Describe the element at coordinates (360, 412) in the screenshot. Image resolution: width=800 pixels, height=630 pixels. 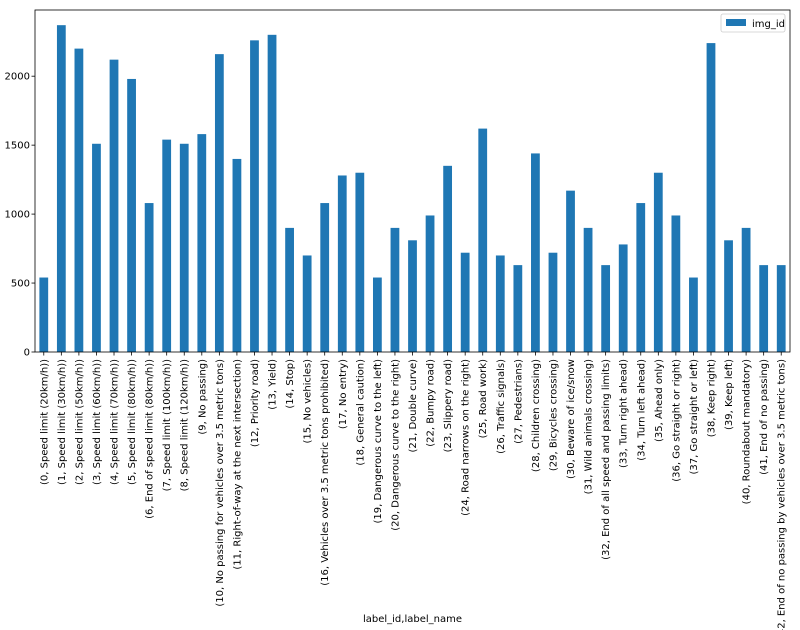
I see `x-tick-label: (18, General caution)` at that location.